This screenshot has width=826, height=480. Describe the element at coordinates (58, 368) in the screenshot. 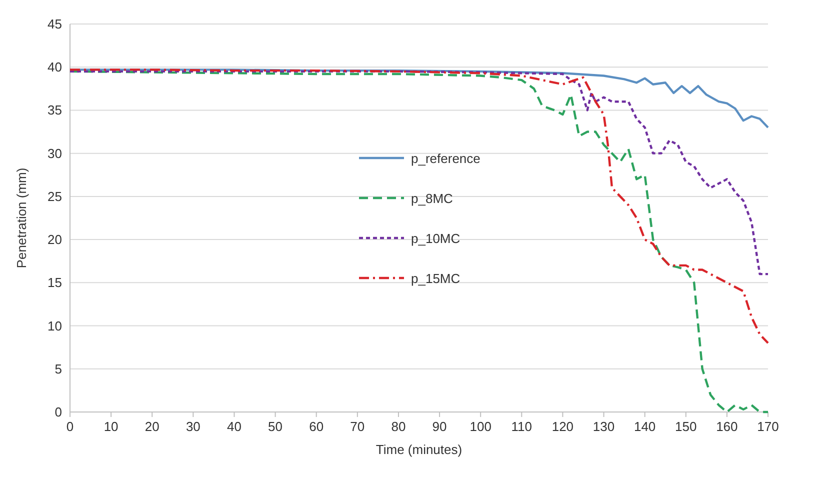

I see `y-tick-label: 5` at that location.